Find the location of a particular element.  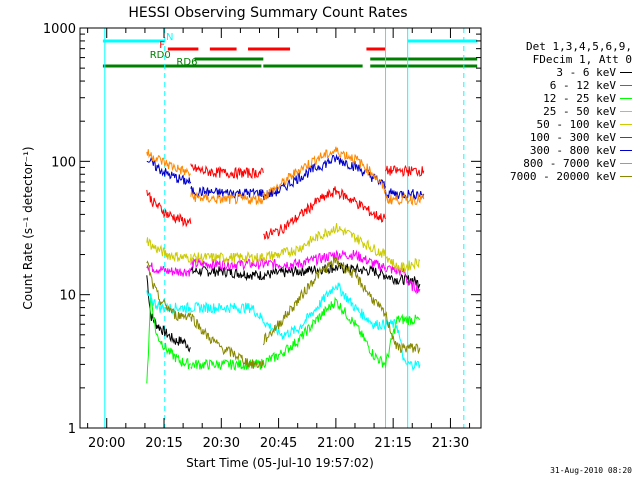

flag-label-rd6: RD6 is located at coordinates (186, 62).